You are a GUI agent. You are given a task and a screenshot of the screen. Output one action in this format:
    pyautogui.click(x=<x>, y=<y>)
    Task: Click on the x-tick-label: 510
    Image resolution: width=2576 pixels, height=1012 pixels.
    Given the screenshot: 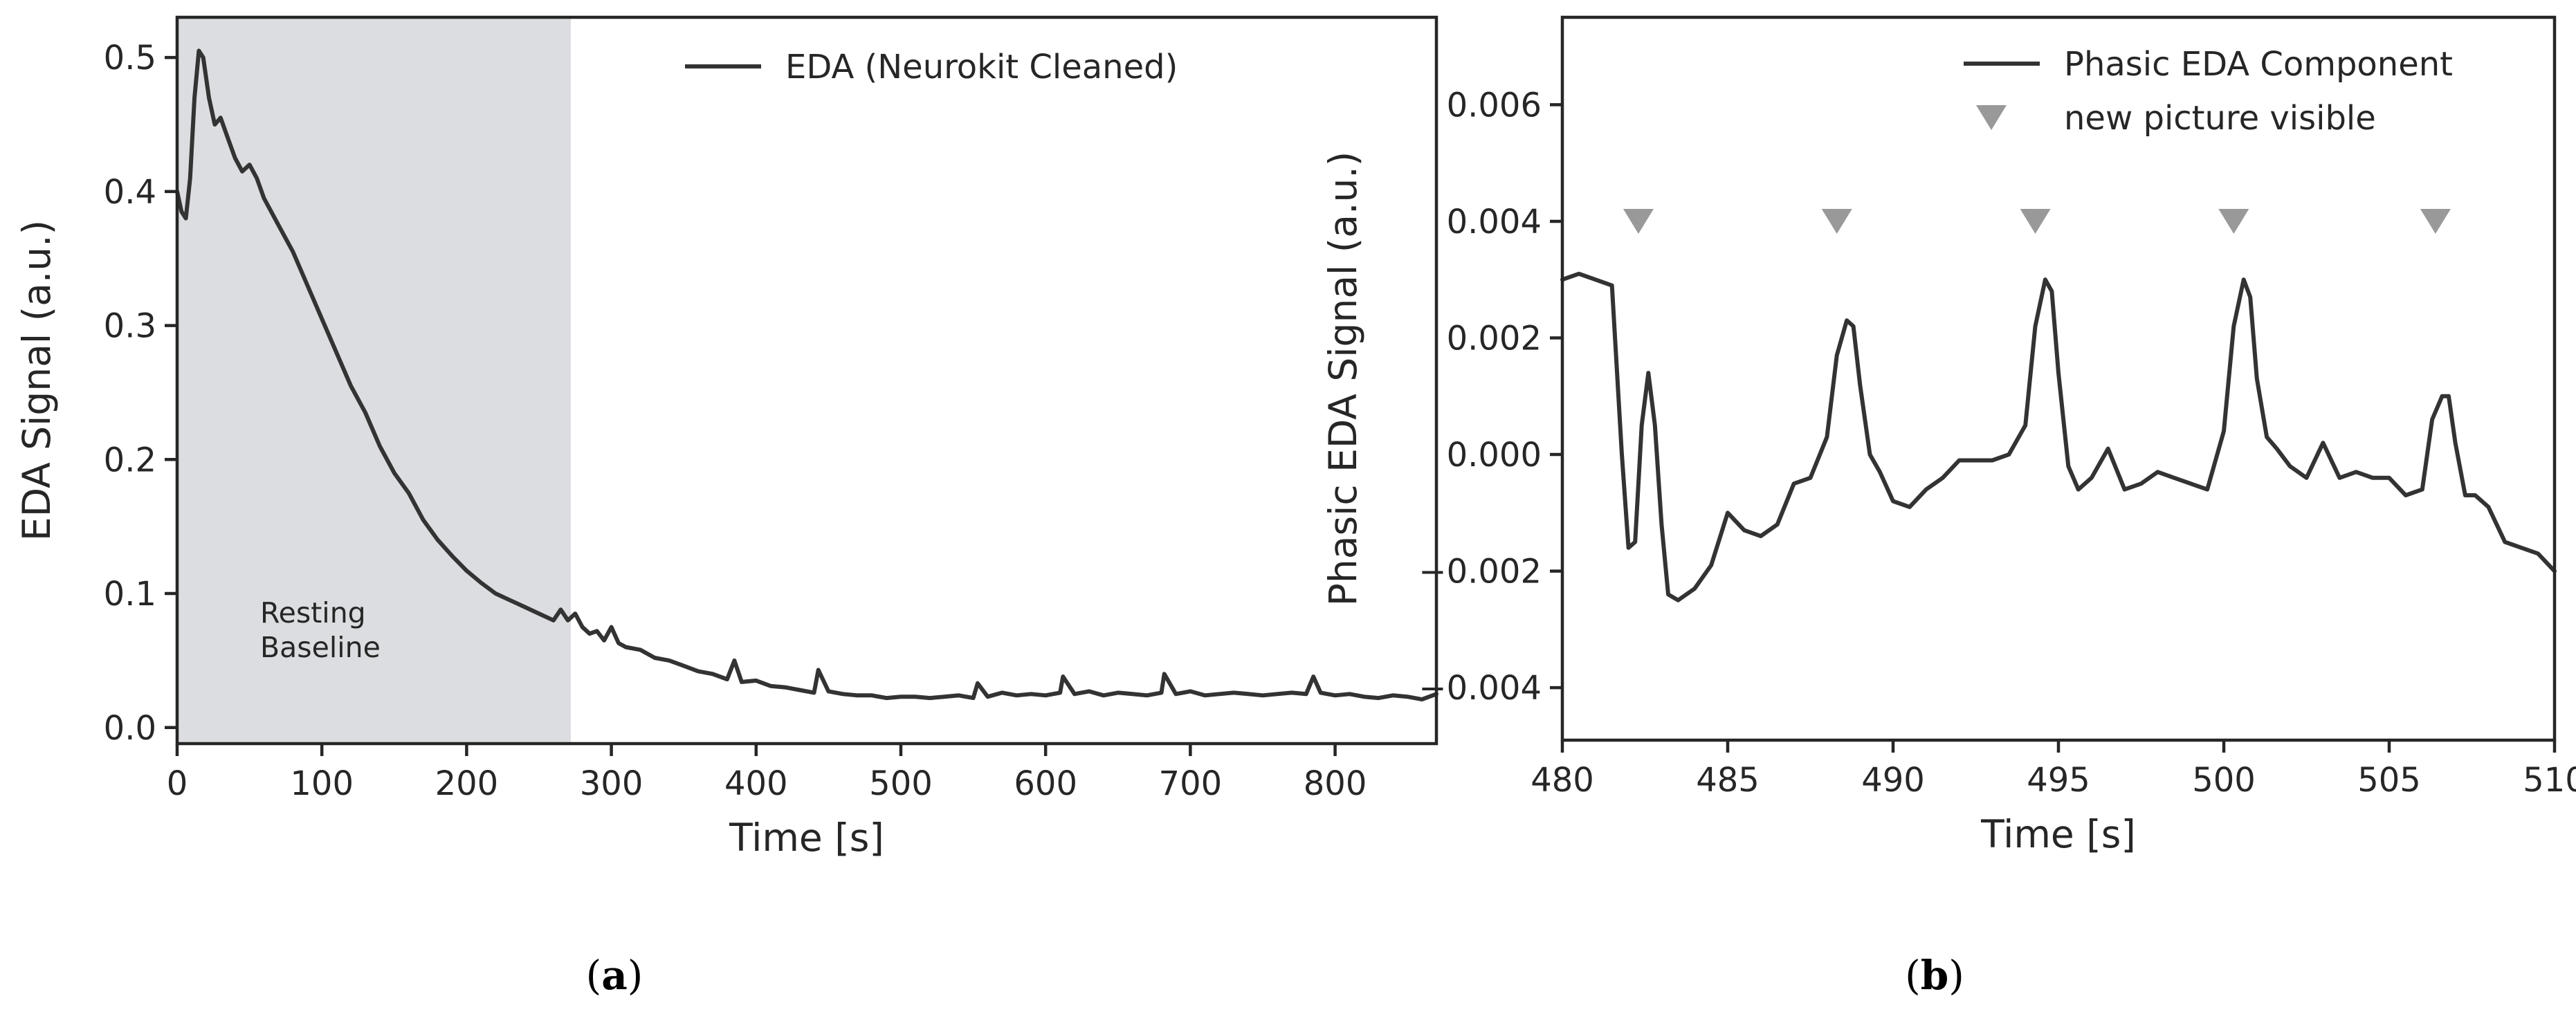 What is the action you would take?
    pyautogui.click(x=2550, y=780)
    